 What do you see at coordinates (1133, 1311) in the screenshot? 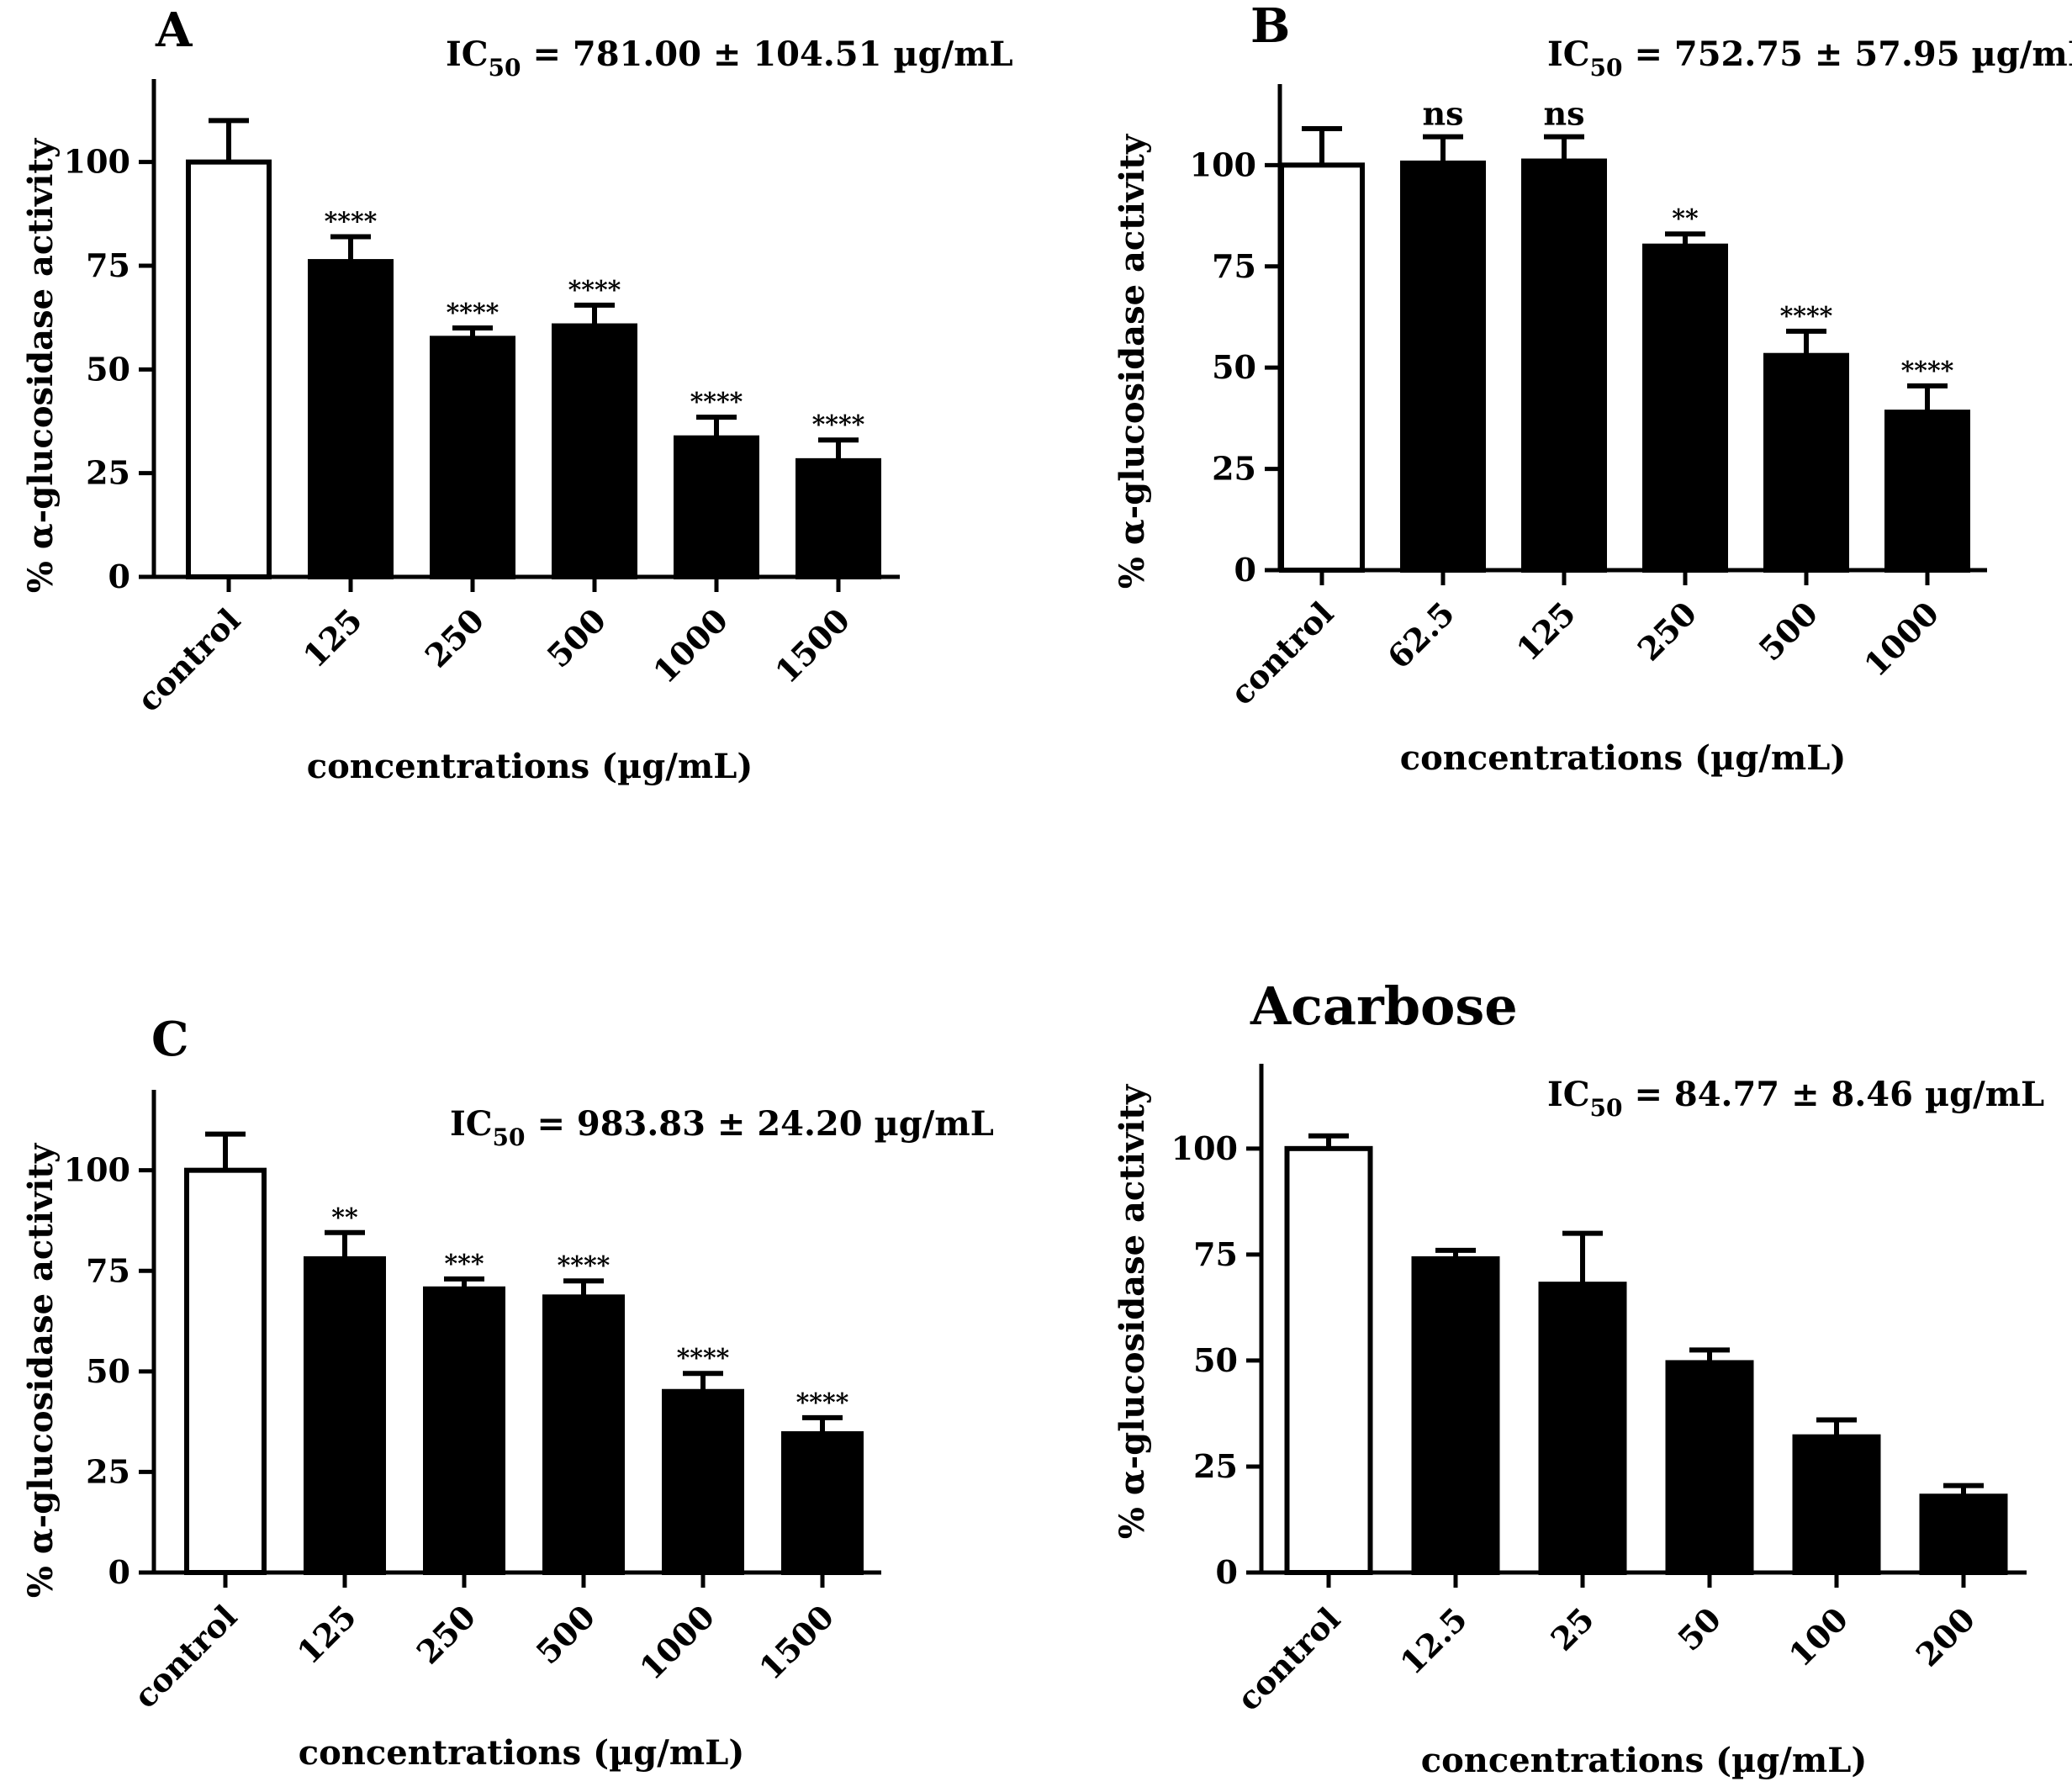
I see `panel-acarbose-ylabel: % α-glucosidase activity` at bounding box center [1133, 1311].